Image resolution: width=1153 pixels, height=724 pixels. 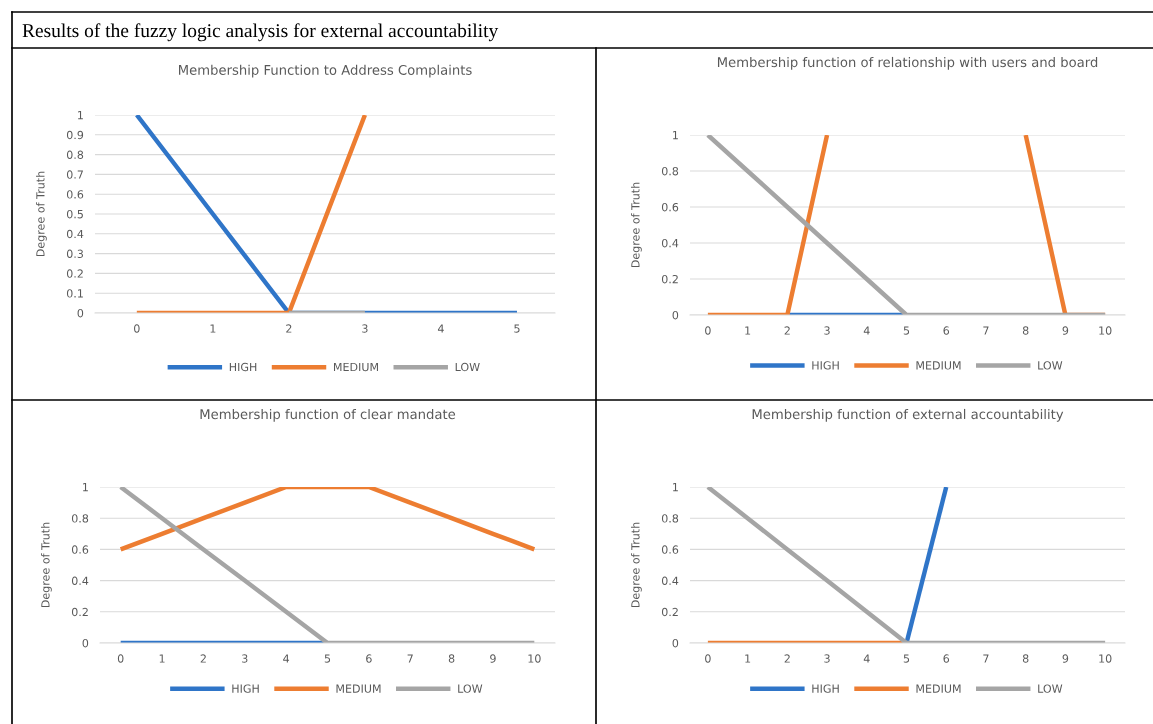 What do you see at coordinates (908, 415) in the screenshot?
I see `chart-title: Membership function of external accountability` at bounding box center [908, 415].